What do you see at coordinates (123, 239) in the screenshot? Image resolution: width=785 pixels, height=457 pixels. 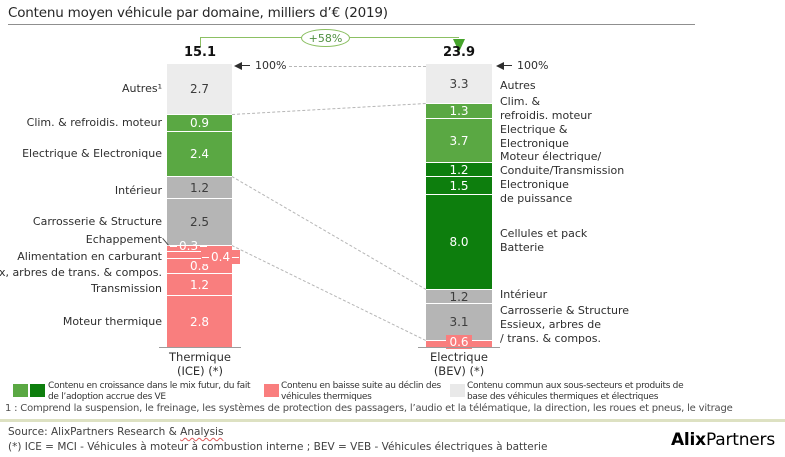 I see `label-left-echappement: Echappement` at bounding box center [123, 239].